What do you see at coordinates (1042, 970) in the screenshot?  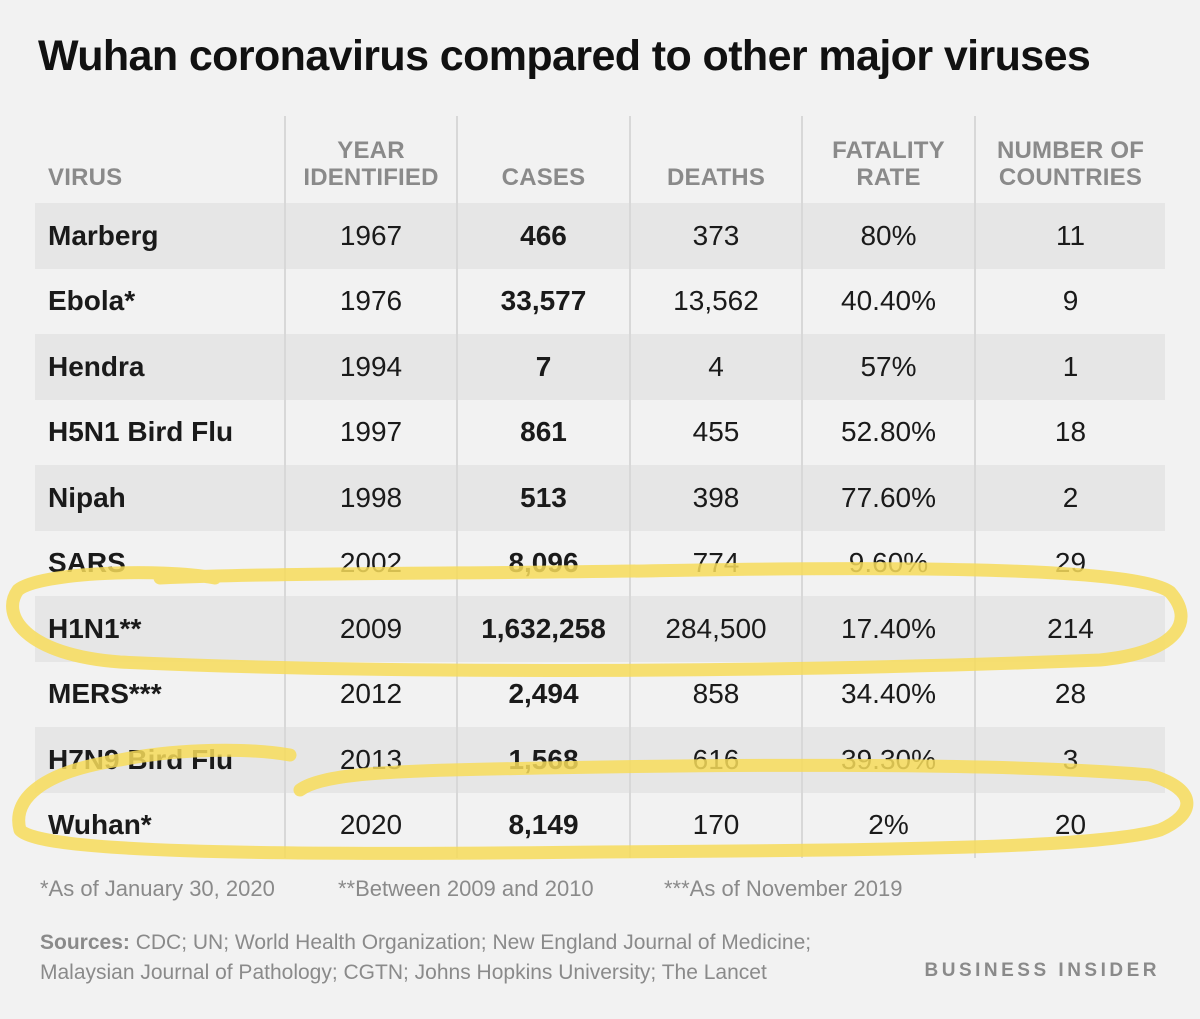 I see `brand-logo: BUSINESS INSIDER` at bounding box center [1042, 970].